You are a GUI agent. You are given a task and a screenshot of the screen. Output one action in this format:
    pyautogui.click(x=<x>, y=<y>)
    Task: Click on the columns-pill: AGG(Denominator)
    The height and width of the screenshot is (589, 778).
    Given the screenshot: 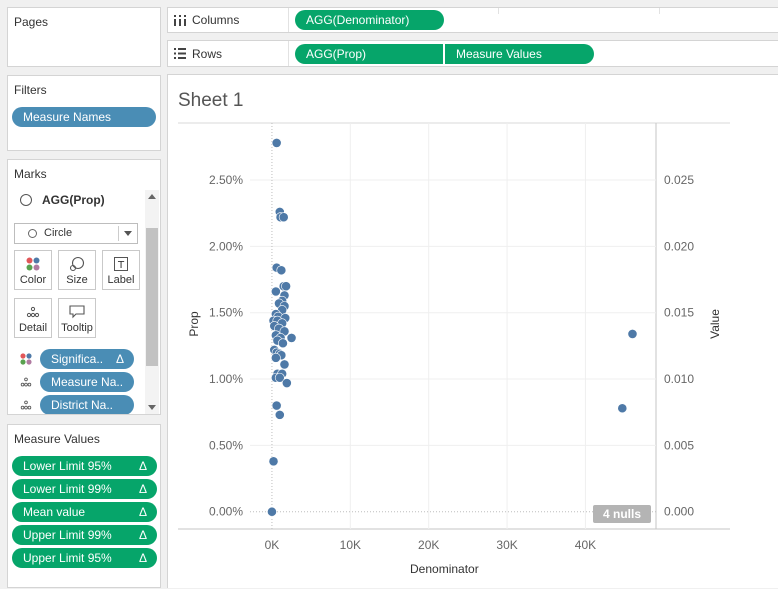 What is the action you would take?
    pyautogui.click(x=369, y=20)
    